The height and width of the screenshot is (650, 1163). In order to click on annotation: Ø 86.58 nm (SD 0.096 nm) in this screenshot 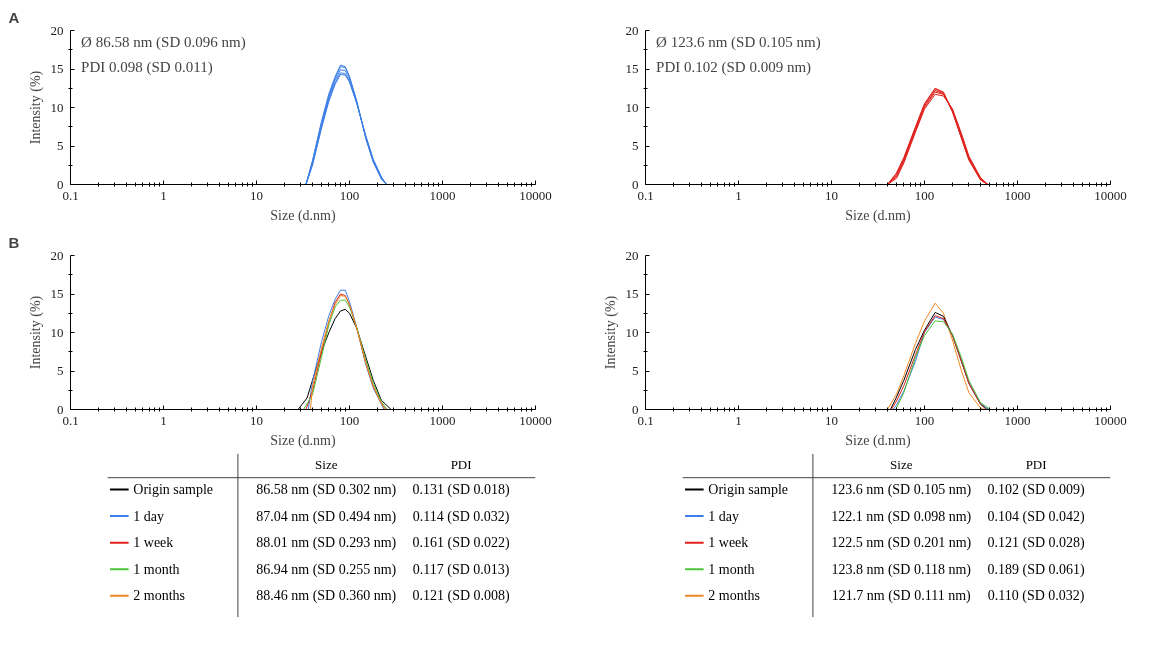, I will do `click(163, 43)`.